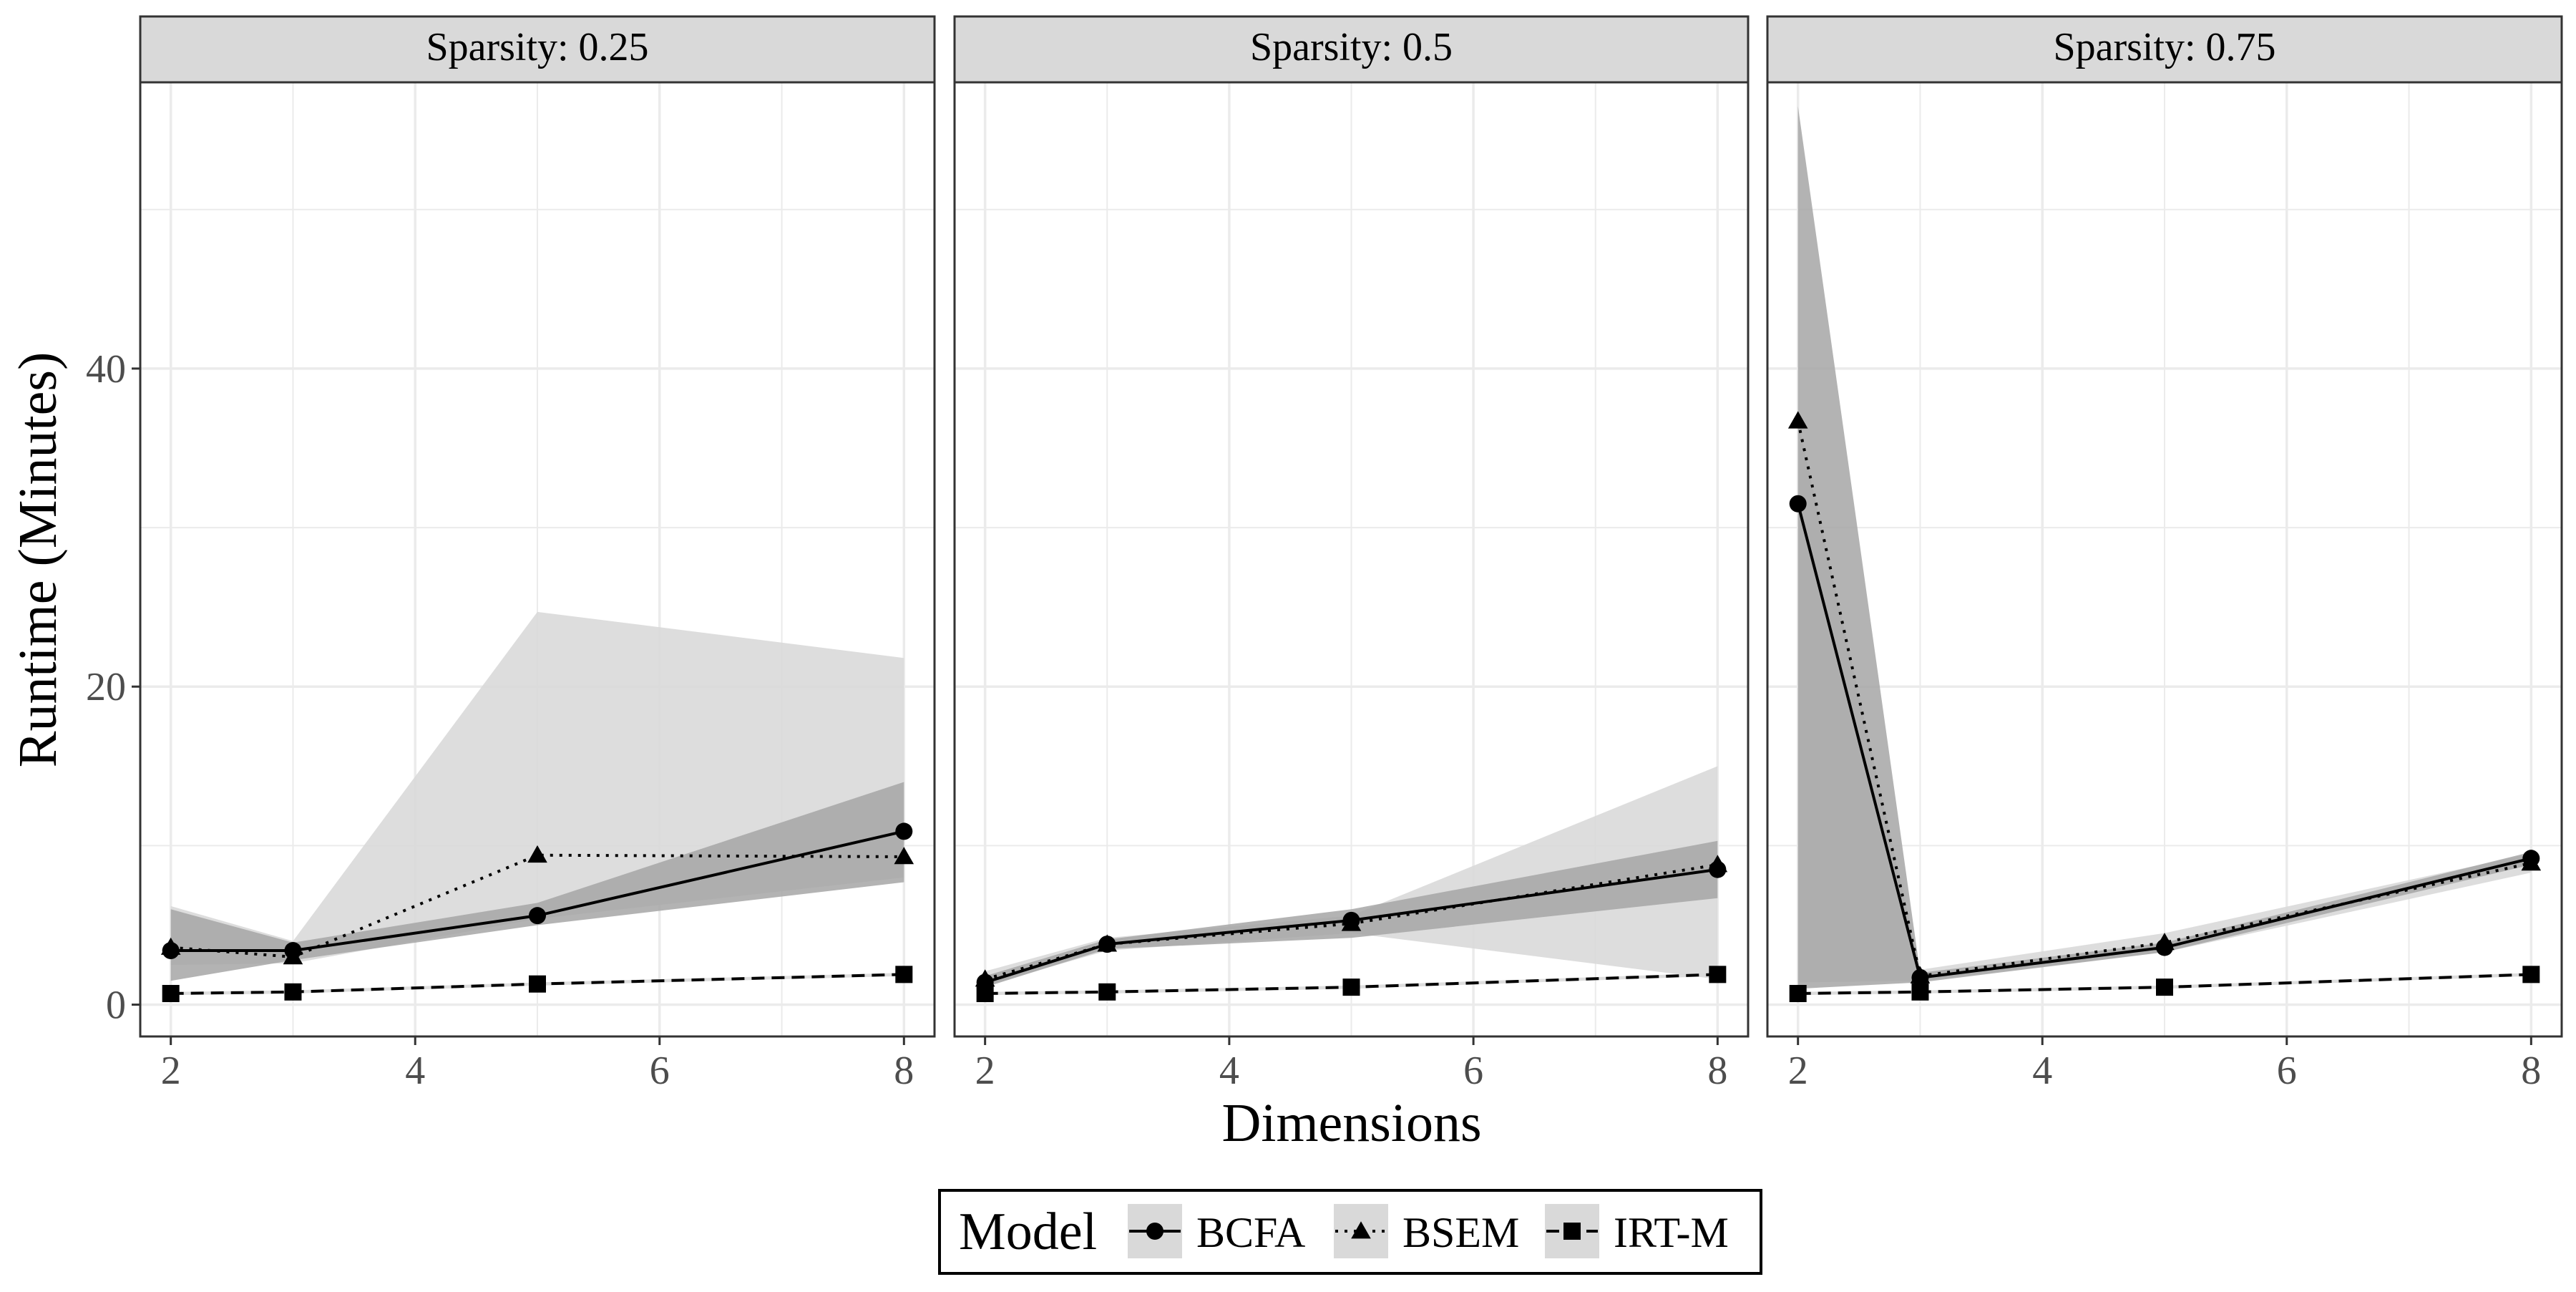  I want to click on legend-marker-bcfa, so click(1154, 1231).